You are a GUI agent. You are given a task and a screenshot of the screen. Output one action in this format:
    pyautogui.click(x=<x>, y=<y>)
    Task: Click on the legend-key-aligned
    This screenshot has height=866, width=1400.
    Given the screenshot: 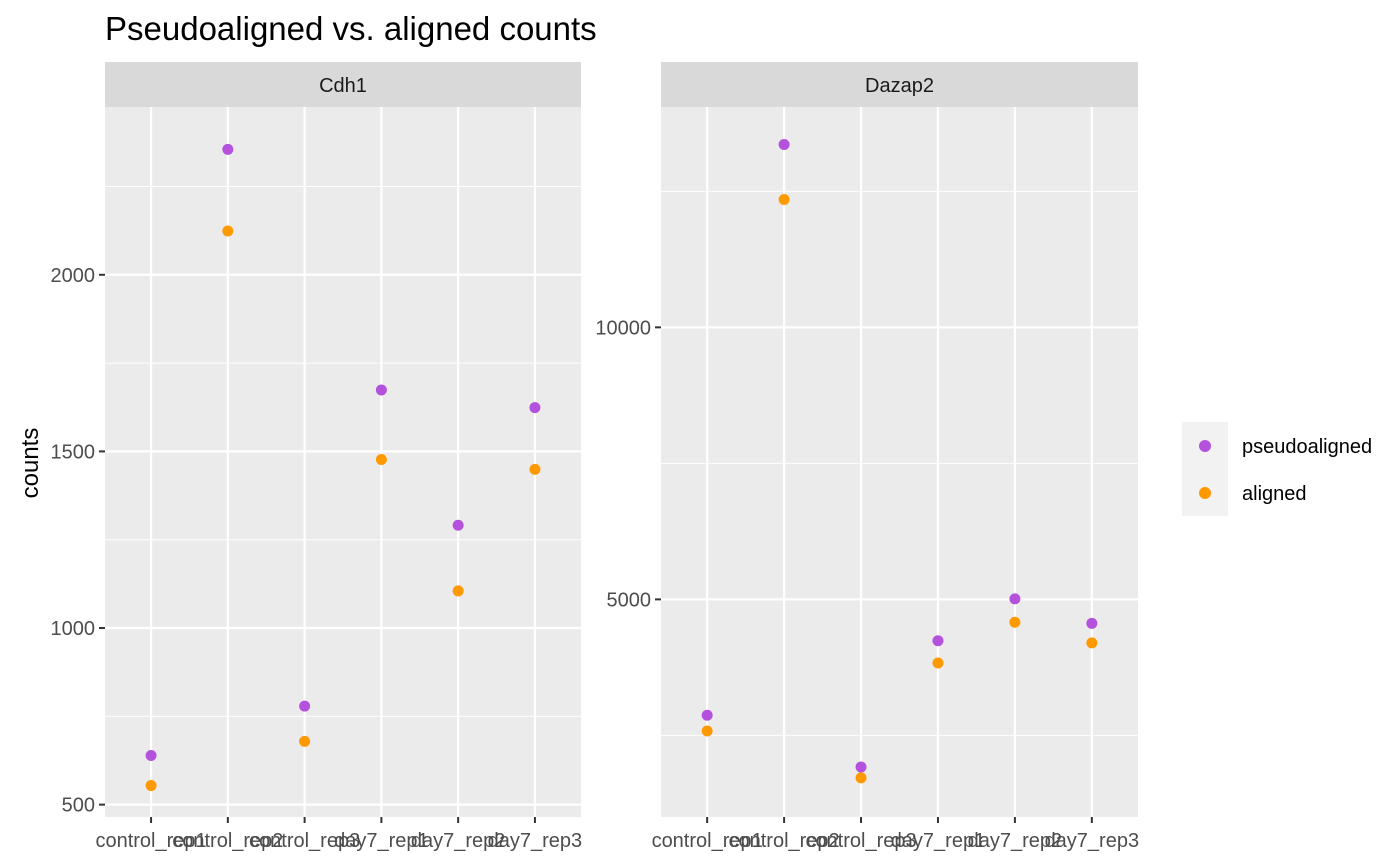 What is the action you would take?
    pyautogui.click(x=1205, y=493)
    